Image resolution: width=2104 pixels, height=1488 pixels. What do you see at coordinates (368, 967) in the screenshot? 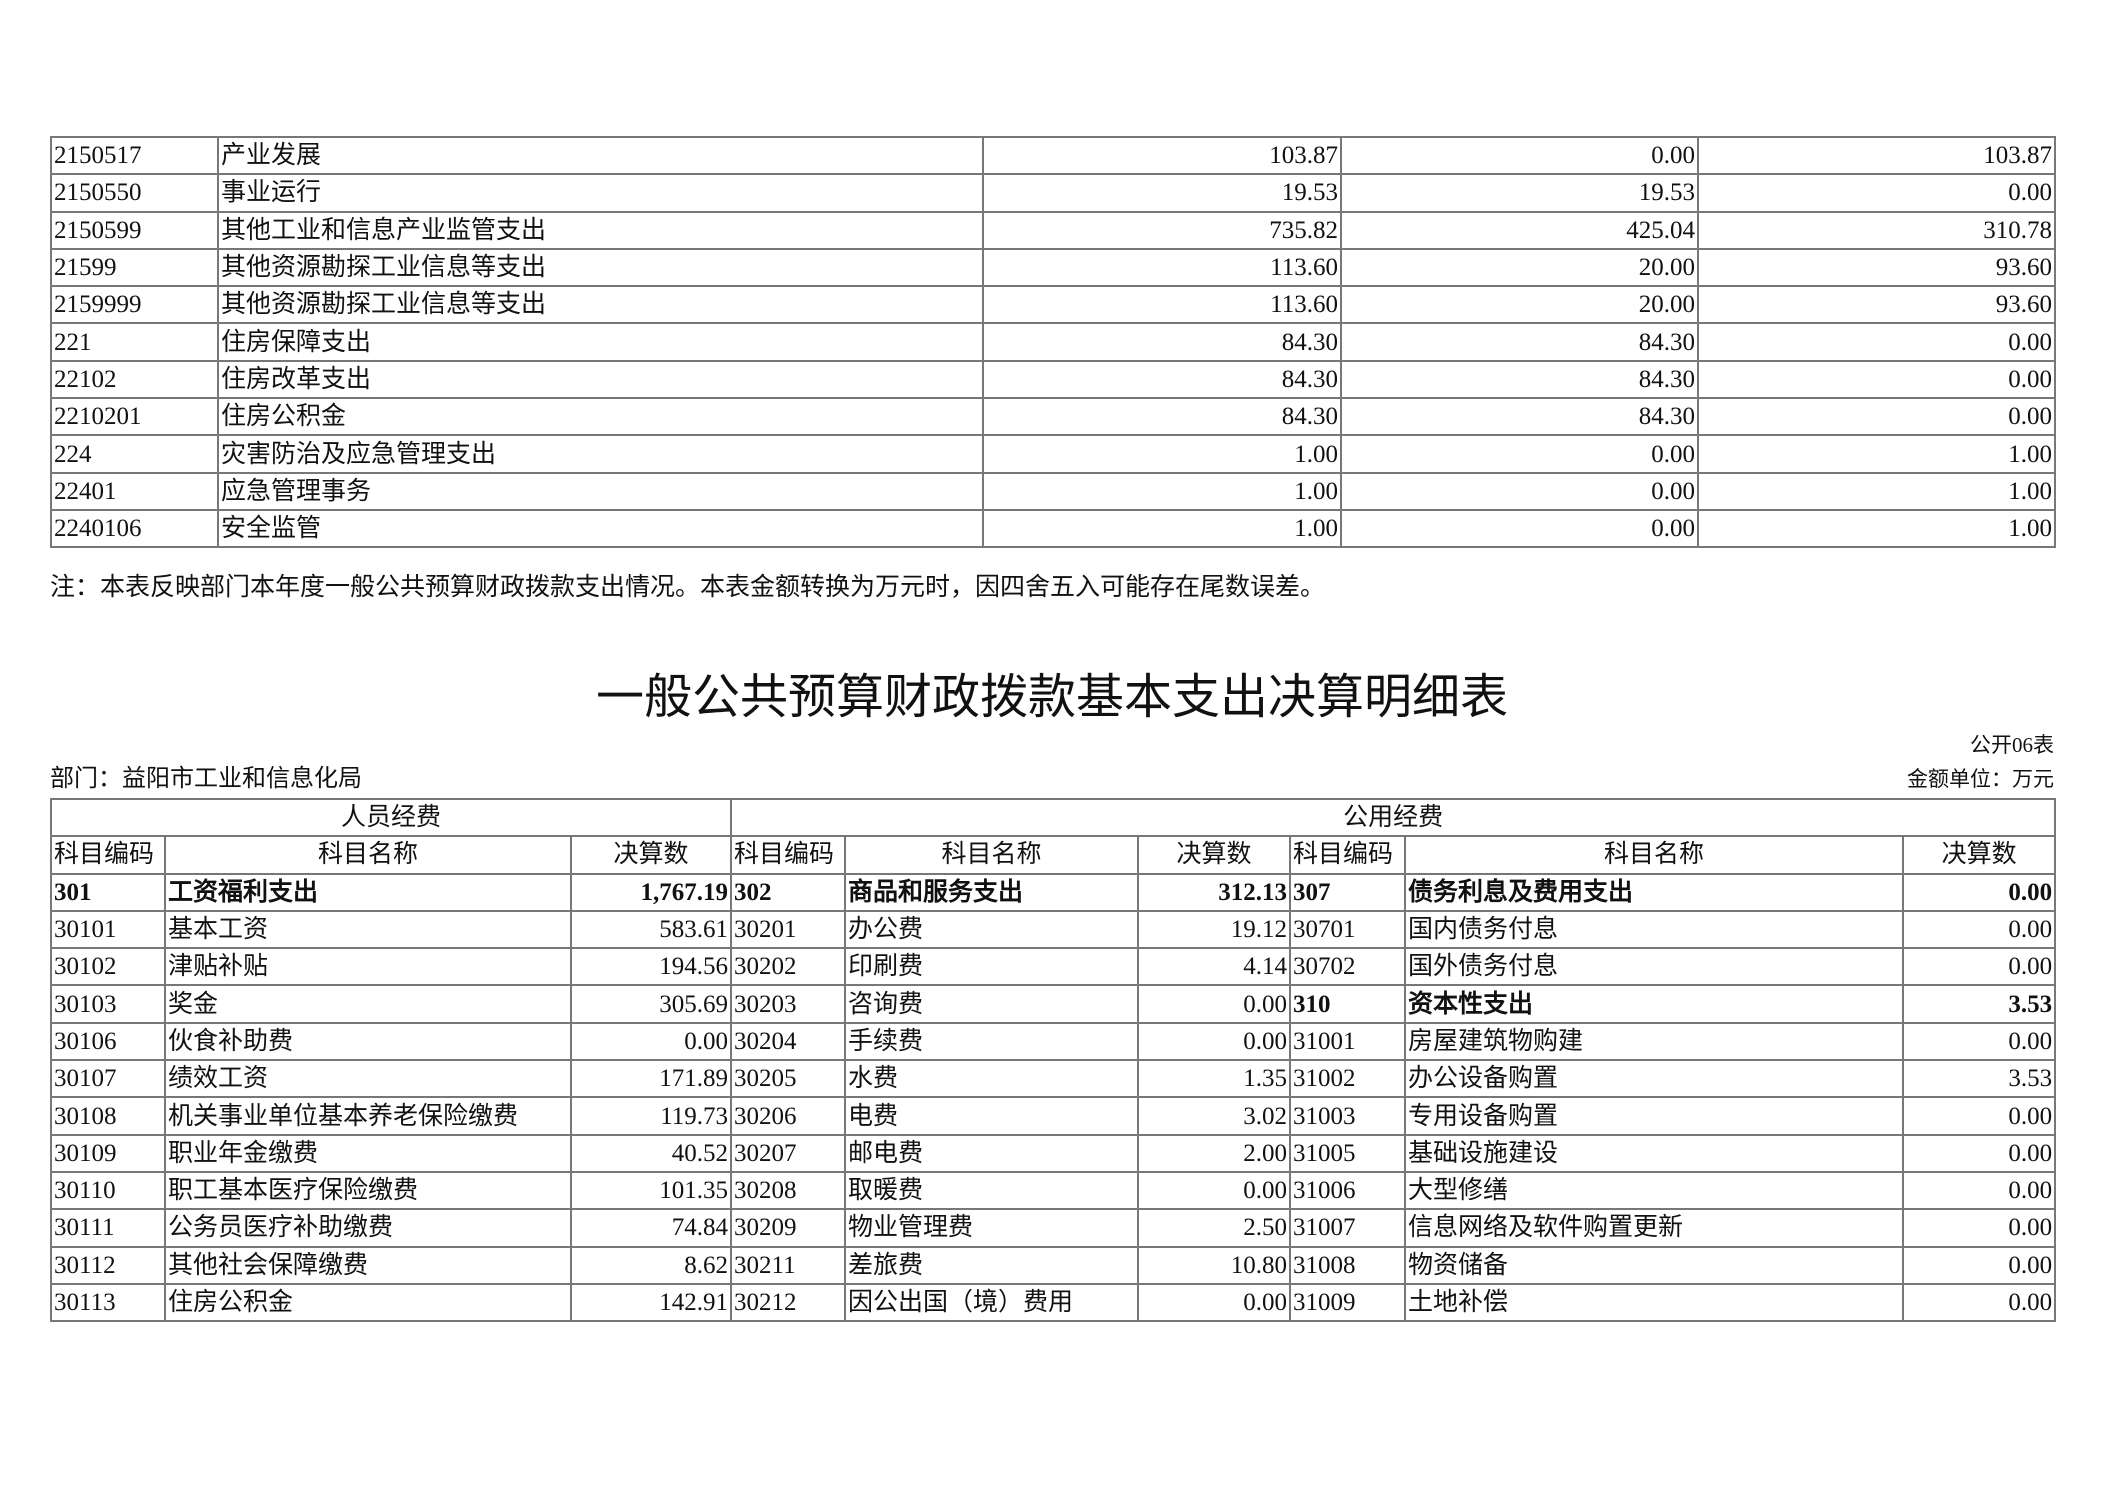
I see `subject-name: 津贴补贴` at bounding box center [368, 967].